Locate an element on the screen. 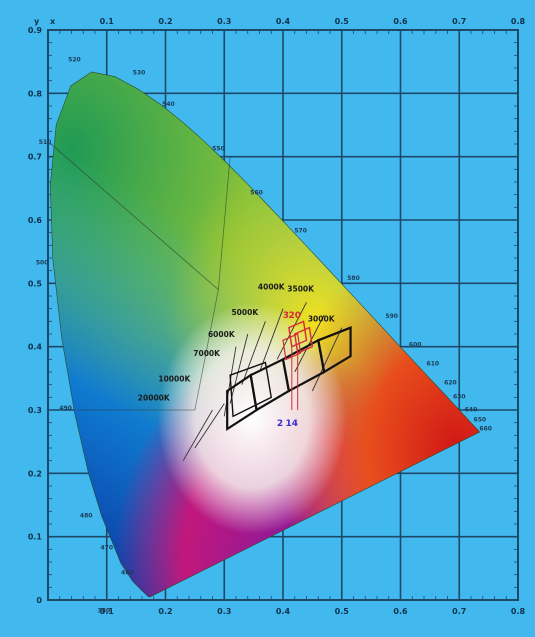 Image resolution: width=535 pixels, height=637 pixels. x-tick-label-top: 0.4 is located at coordinates (283, 21).